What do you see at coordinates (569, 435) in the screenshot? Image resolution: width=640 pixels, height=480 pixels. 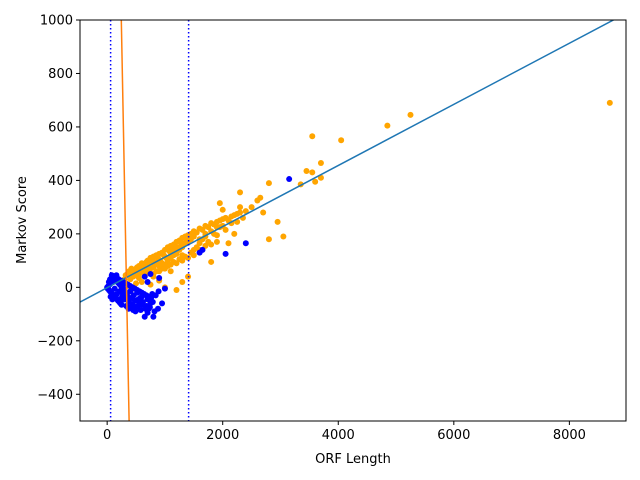 I see `x-tick-label: 8000` at bounding box center [569, 435].